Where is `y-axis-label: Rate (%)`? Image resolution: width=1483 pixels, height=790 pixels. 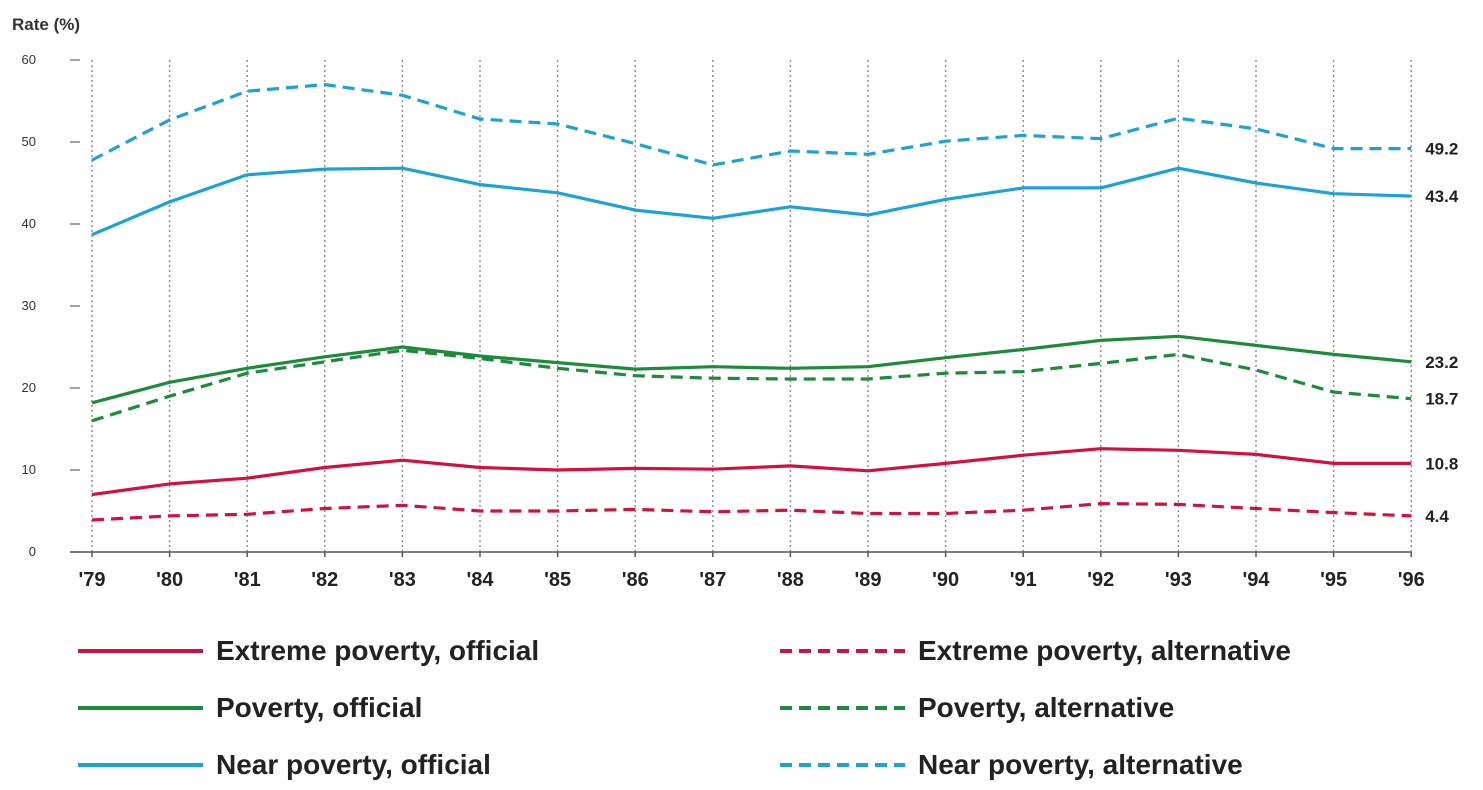 y-axis-label: Rate (%) is located at coordinates (46, 24).